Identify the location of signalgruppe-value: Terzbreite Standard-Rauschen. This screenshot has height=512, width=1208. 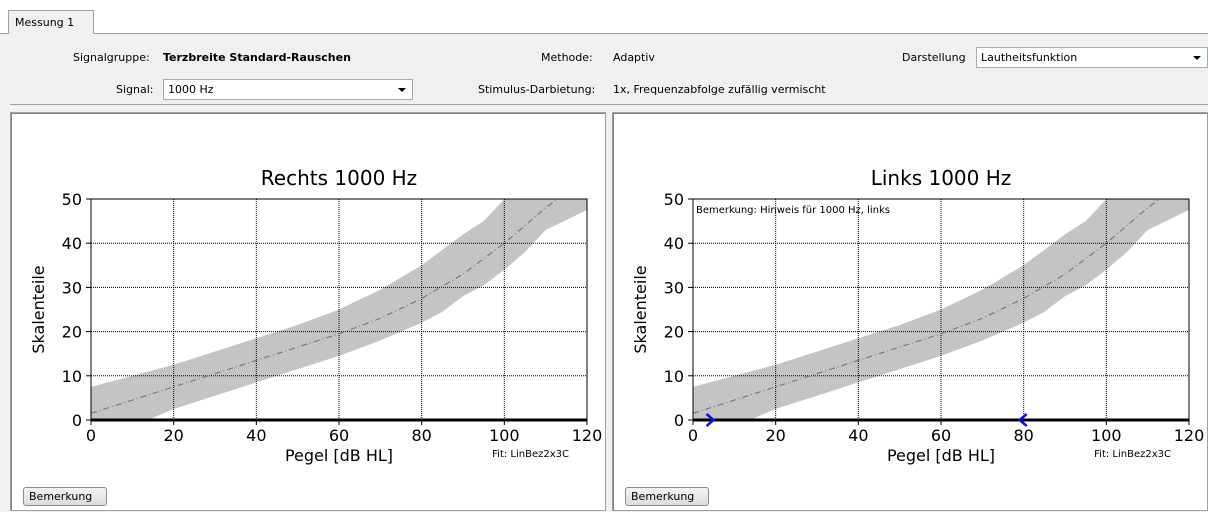
(257, 57).